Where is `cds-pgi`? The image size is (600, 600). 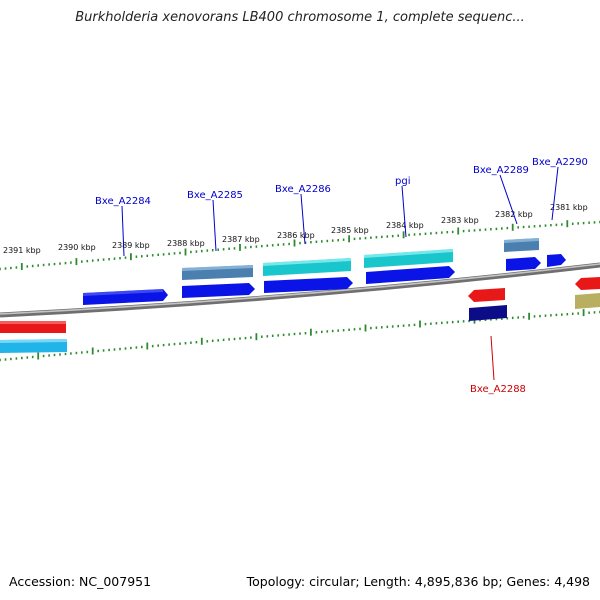
cds-pgi is located at coordinates (410, 275).